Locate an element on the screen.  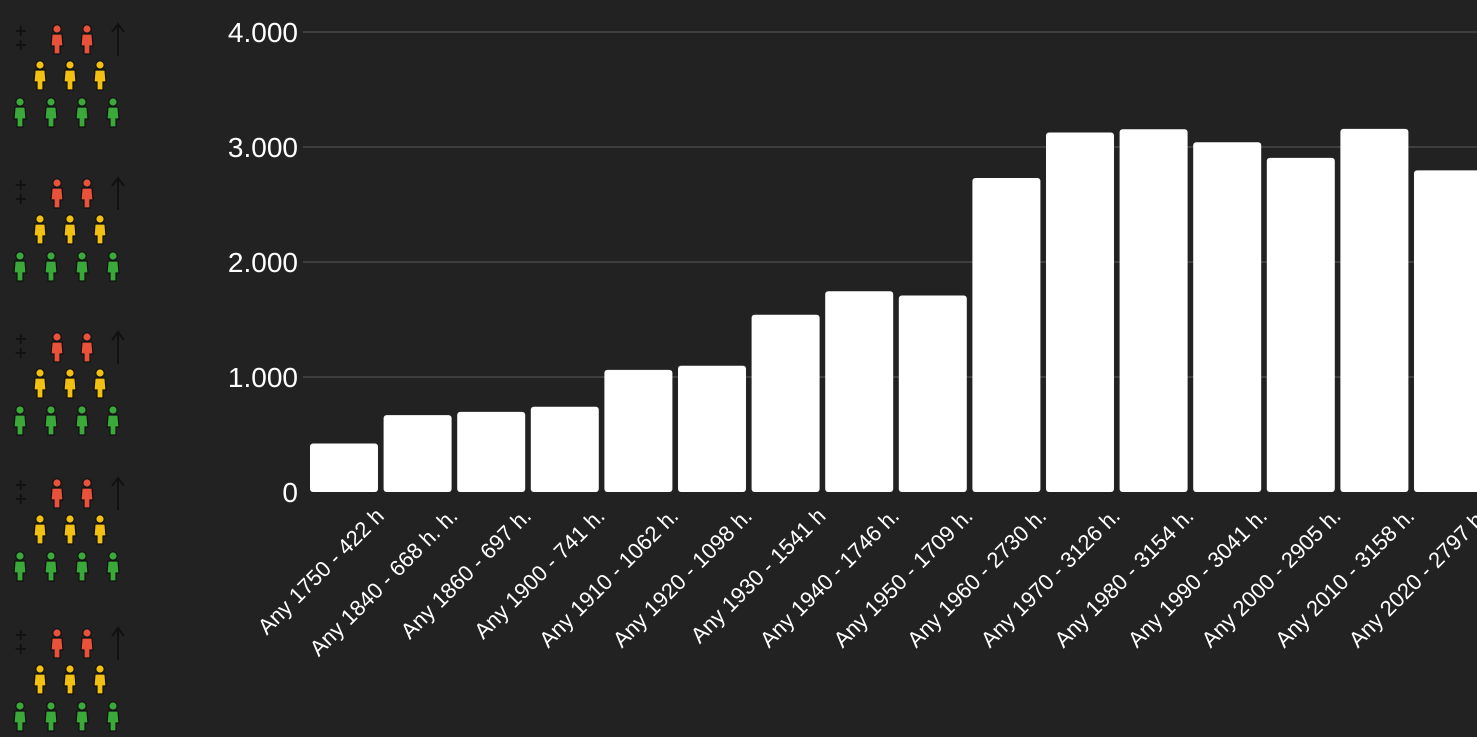
x-tick-label: Any 1960 - 2730 h. is located at coordinates (976, 577).